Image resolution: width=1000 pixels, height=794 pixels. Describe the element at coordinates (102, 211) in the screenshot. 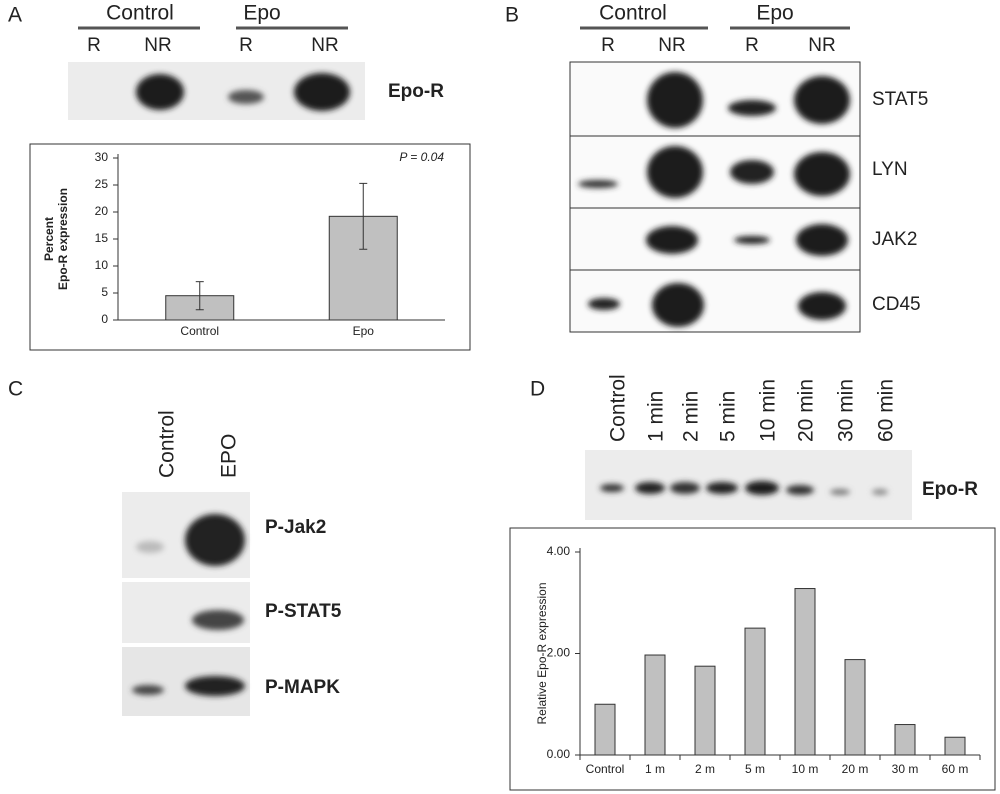

I see `y-tick-label: 20` at that location.